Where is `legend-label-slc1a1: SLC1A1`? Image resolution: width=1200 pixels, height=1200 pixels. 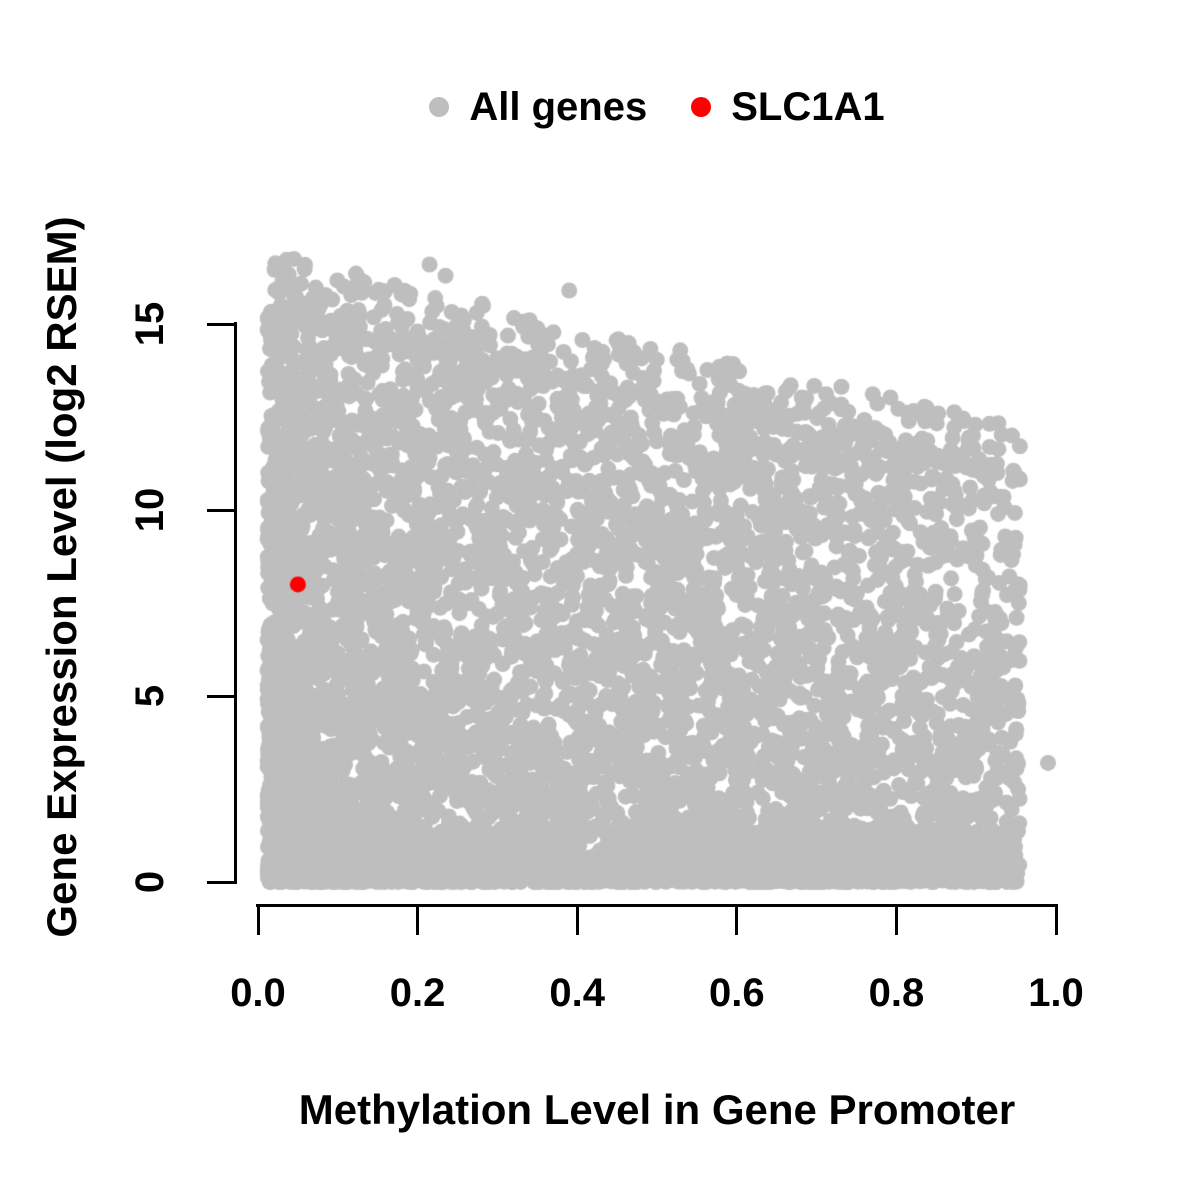
legend-label-slc1a1: SLC1A1 is located at coordinates (808, 107).